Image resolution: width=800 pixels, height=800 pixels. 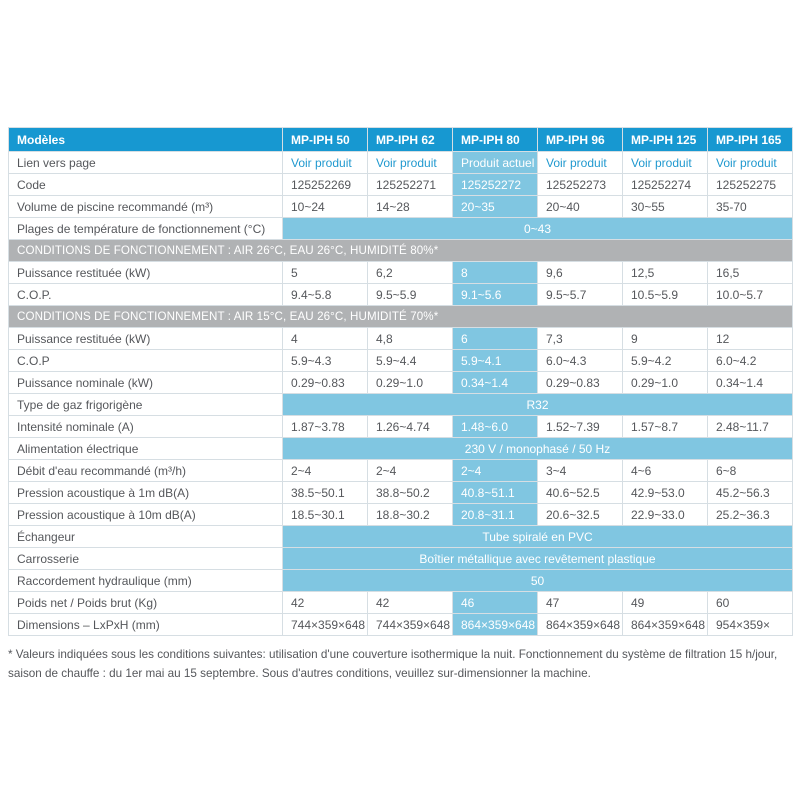 I want to click on row-label: C.O.P, so click(x=145, y=360).